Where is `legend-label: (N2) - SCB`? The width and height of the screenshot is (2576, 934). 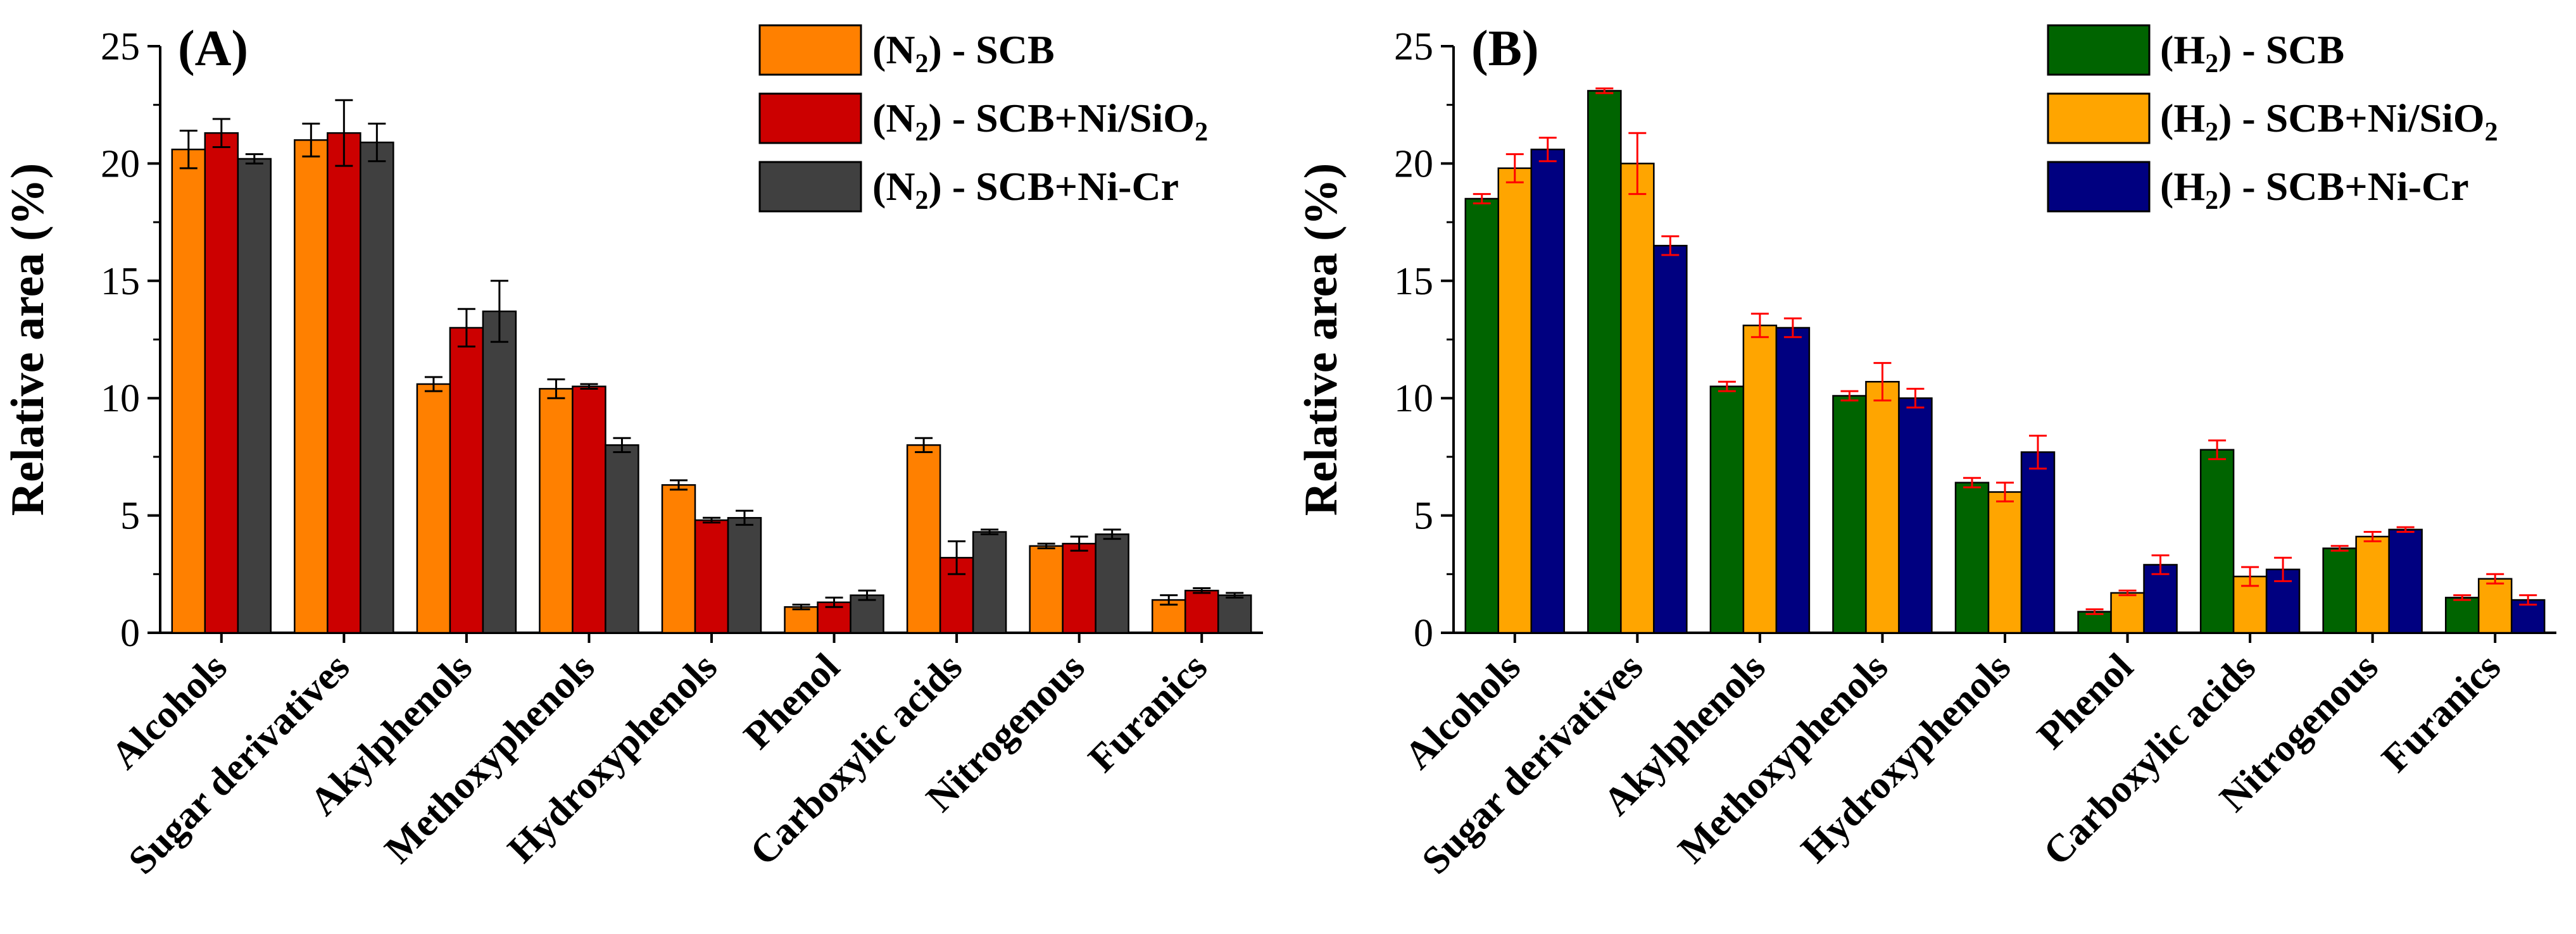
legend-label: (N2) - SCB is located at coordinates (963, 52).